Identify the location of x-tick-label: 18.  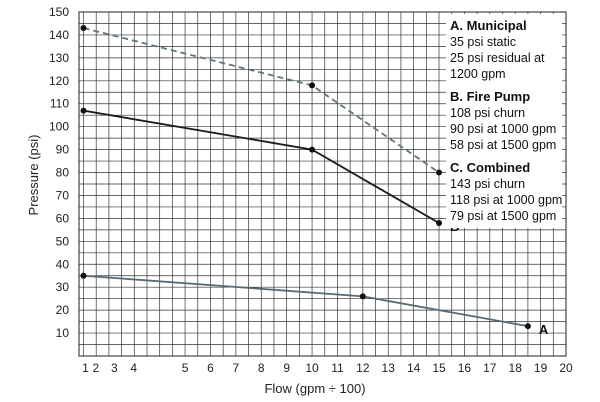
(516, 368).